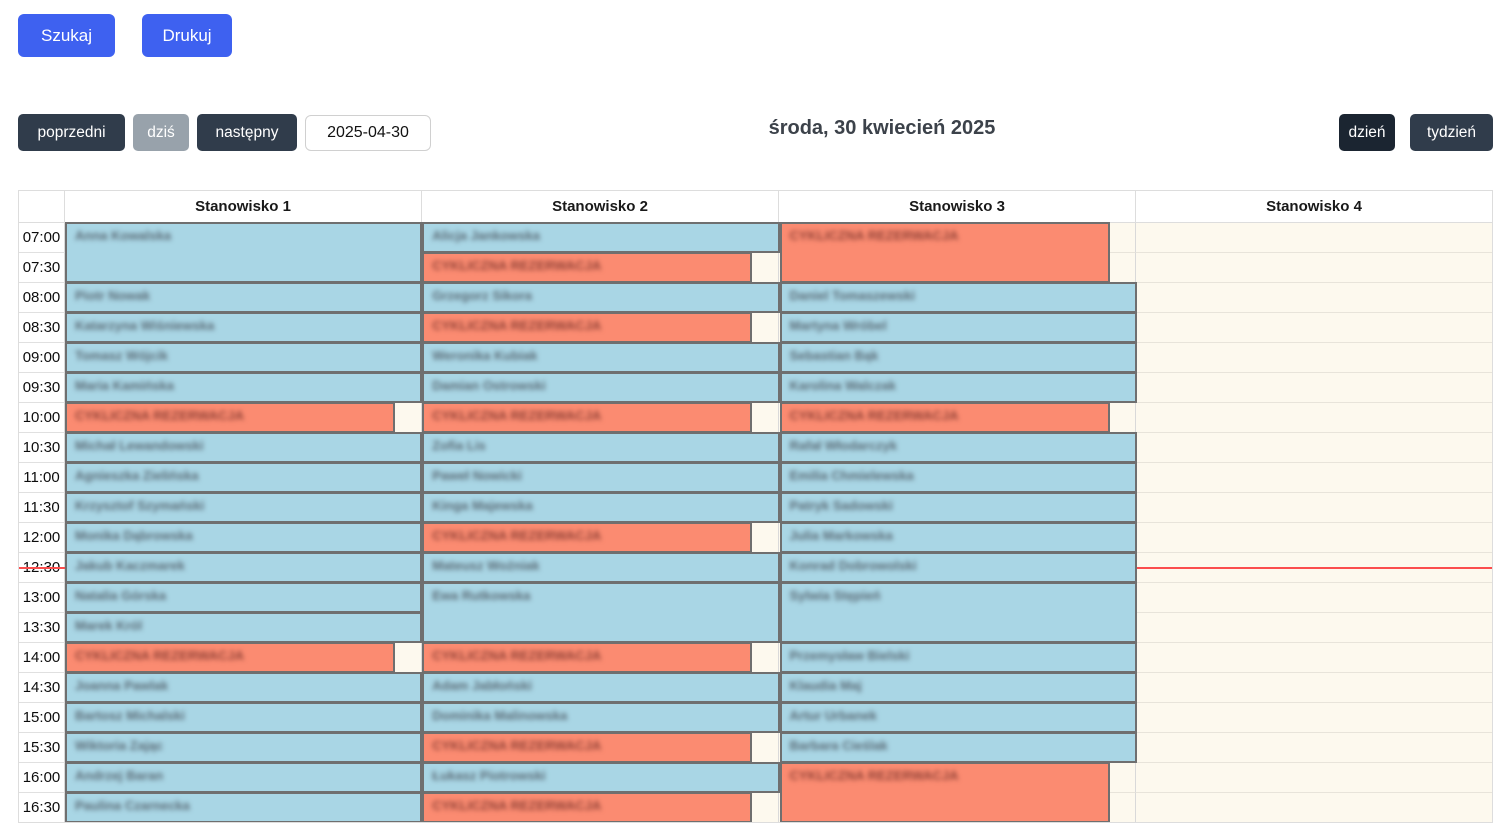 Image resolution: width=1511 pixels, height=823 pixels. I want to click on event-label: Daniel Tomaszewski, so click(852, 295).